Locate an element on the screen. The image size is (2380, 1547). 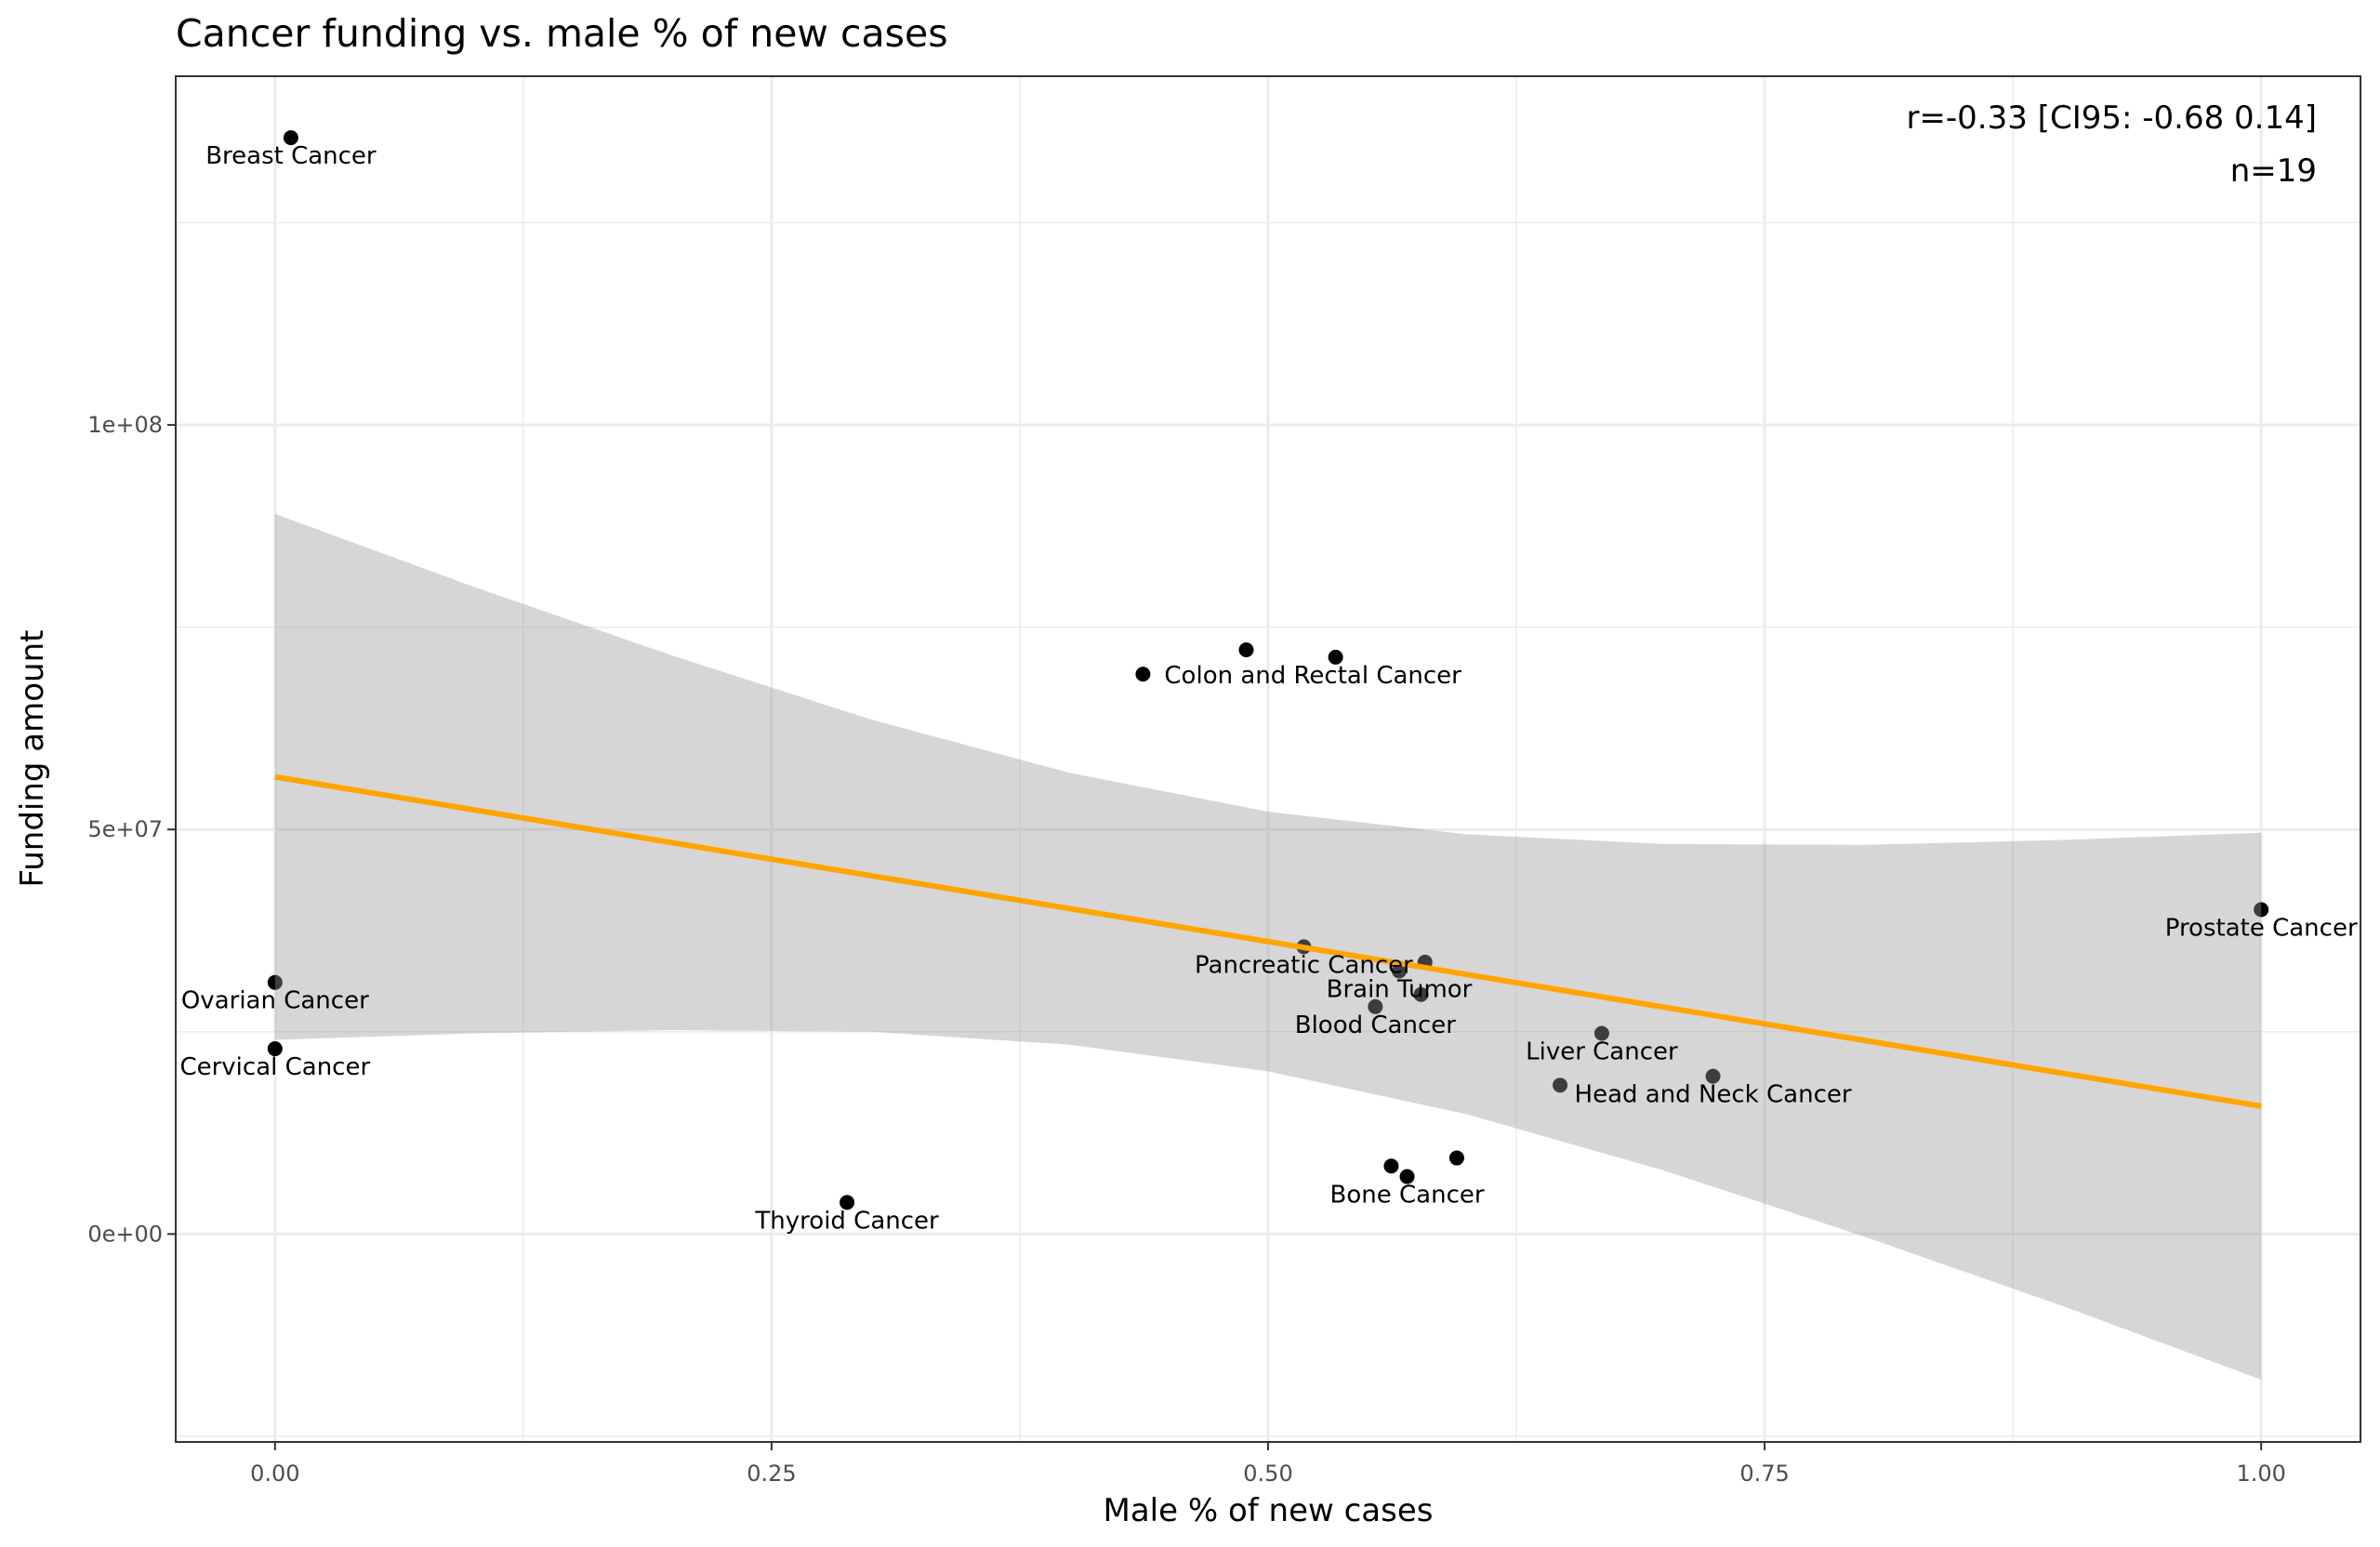
point-label: Breast Cancer is located at coordinates (291, 156).